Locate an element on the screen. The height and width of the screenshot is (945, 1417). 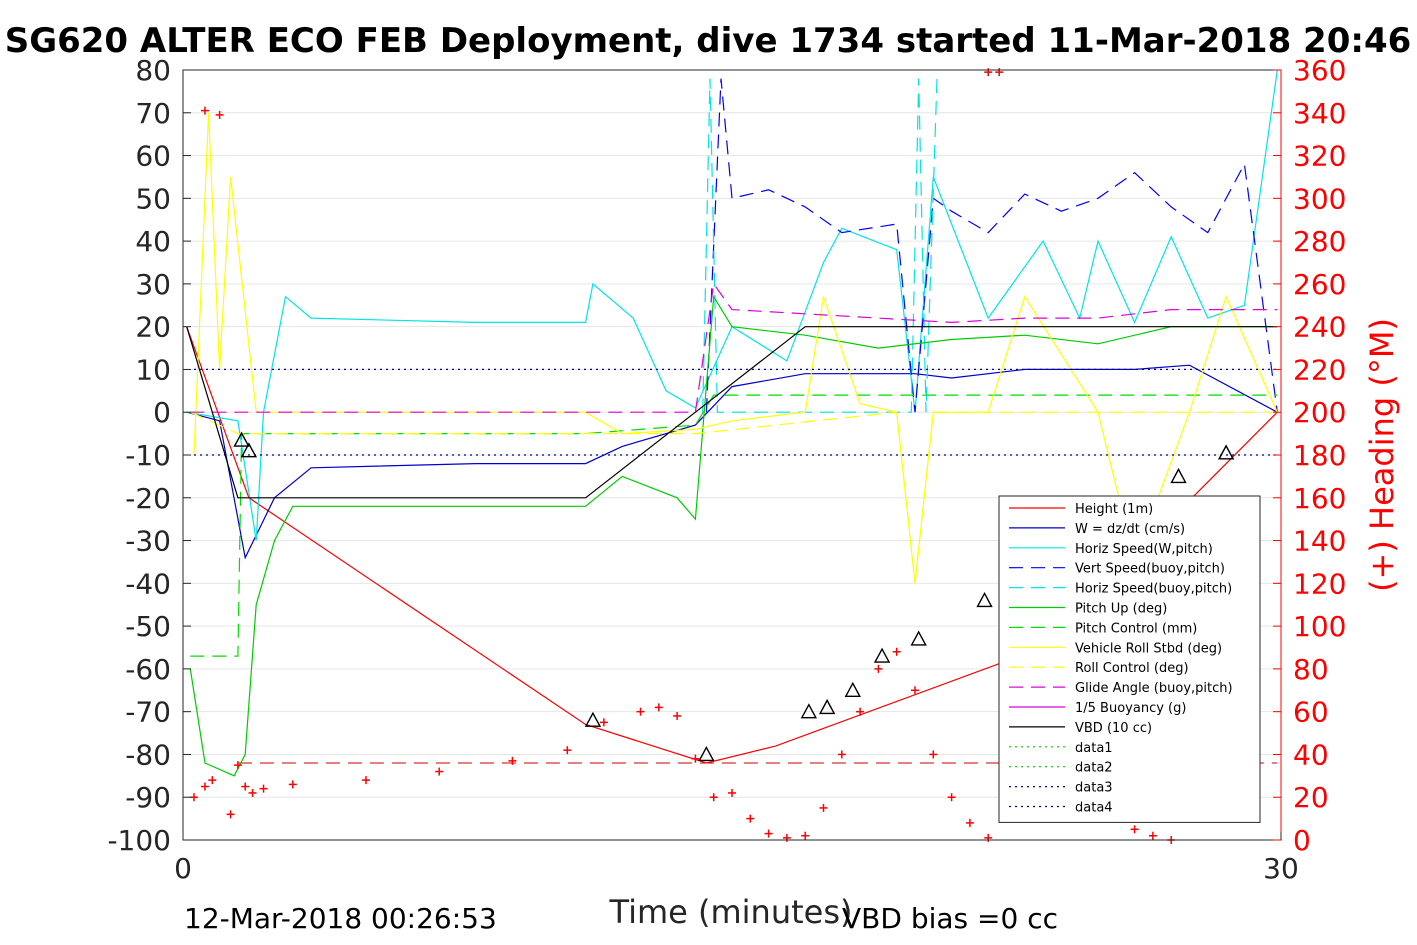
series-line-vert-speed-buoy-pitch is located at coordinates (991, 245).